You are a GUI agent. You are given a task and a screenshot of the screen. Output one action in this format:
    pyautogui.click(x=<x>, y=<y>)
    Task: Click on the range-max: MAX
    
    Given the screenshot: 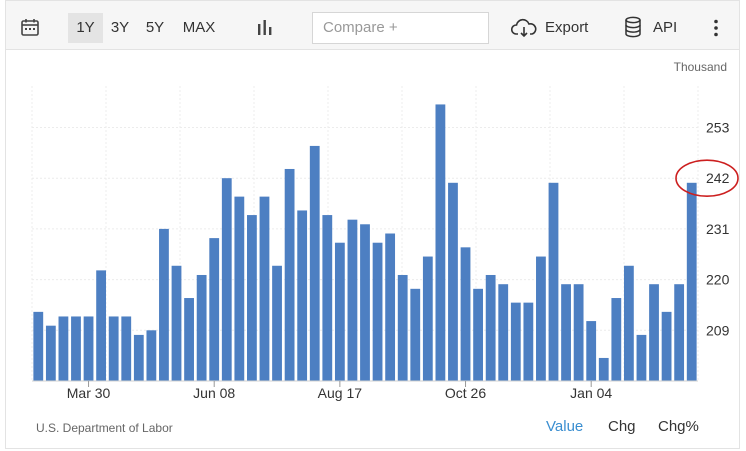 What is the action you would take?
    pyautogui.click(x=199, y=27)
    